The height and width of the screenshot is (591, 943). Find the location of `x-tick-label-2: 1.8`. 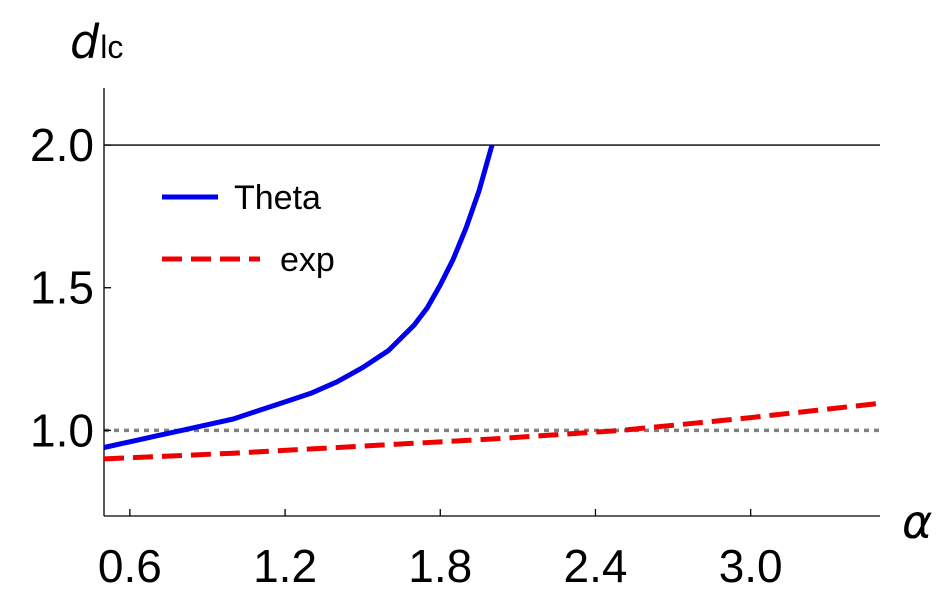

x-tick-label-2: 1.8 is located at coordinates (440, 565).